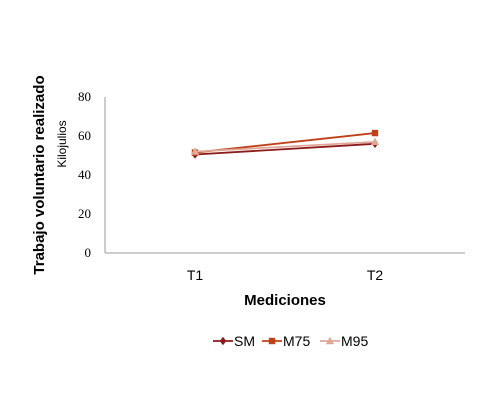  What do you see at coordinates (84, 96) in the screenshot?
I see `y-tick-label: 80` at bounding box center [84, 96].